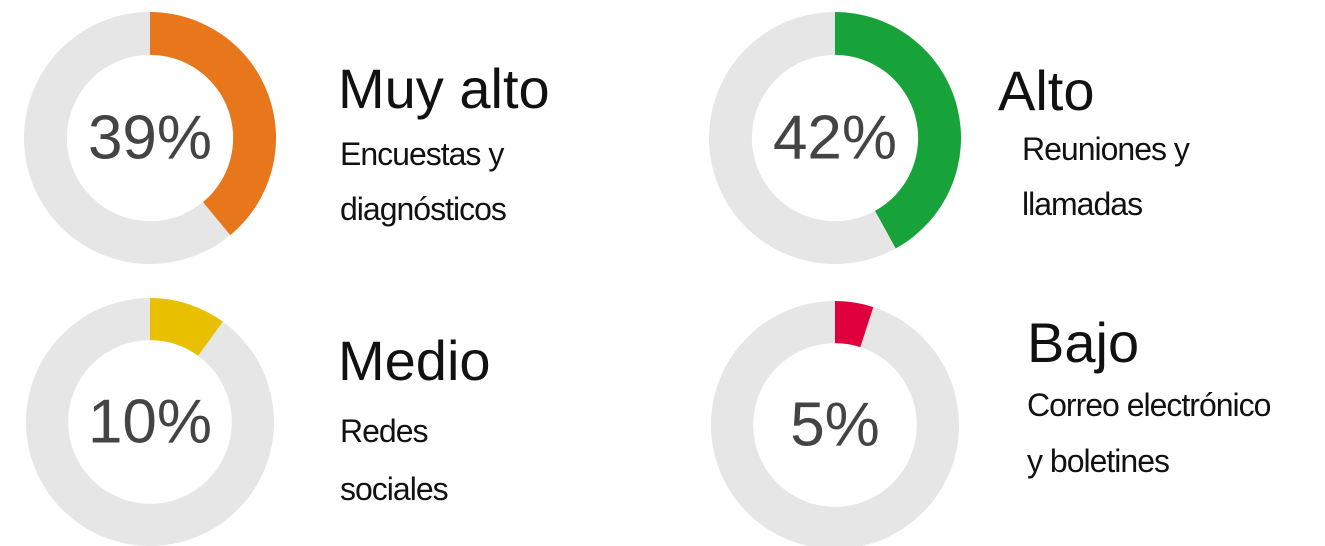  Describe the element at coordinates (1082, 204) in the screenshot. I see `subtitle-line: llamadas` at that location.